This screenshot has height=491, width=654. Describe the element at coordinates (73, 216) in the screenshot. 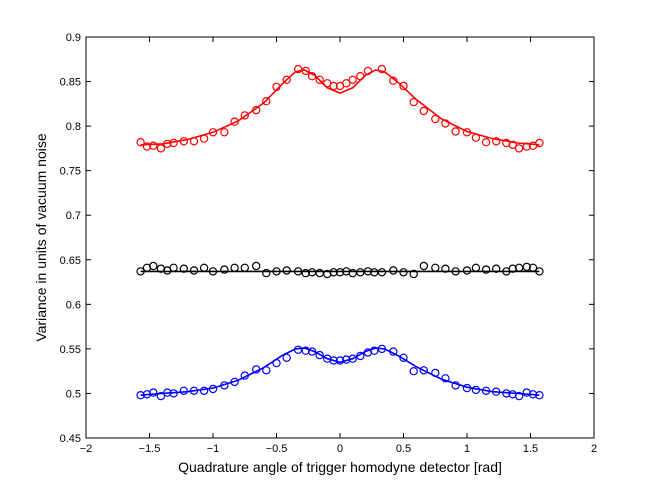

I see `y-tick-label: 0.7` at that location.